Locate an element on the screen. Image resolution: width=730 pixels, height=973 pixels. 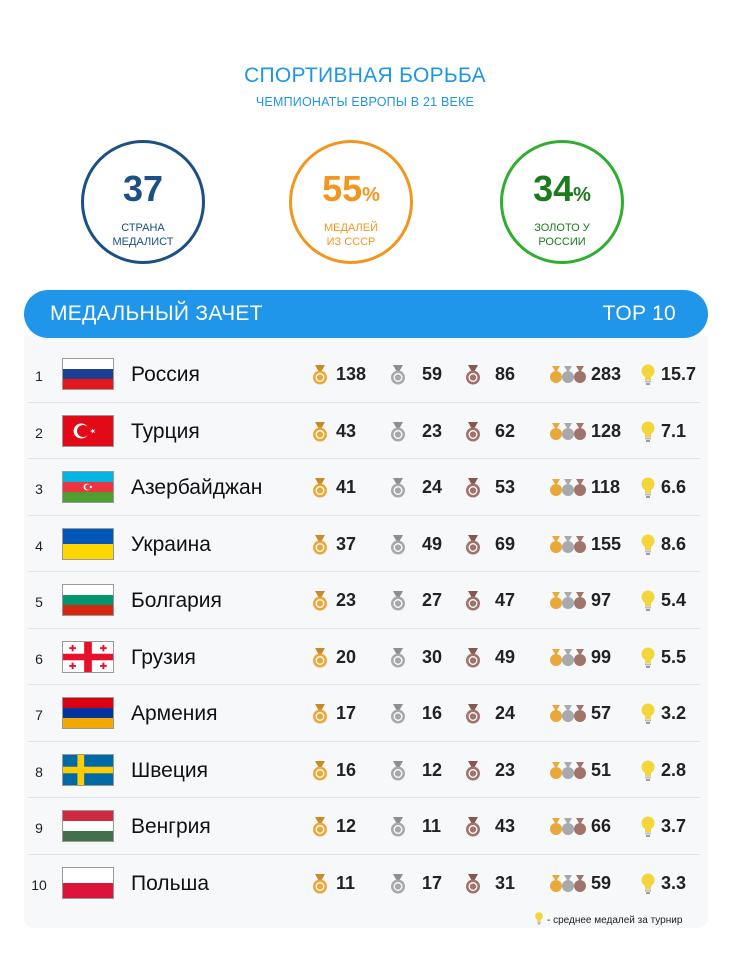
hungary-flag is located at coordinates (88, 826).